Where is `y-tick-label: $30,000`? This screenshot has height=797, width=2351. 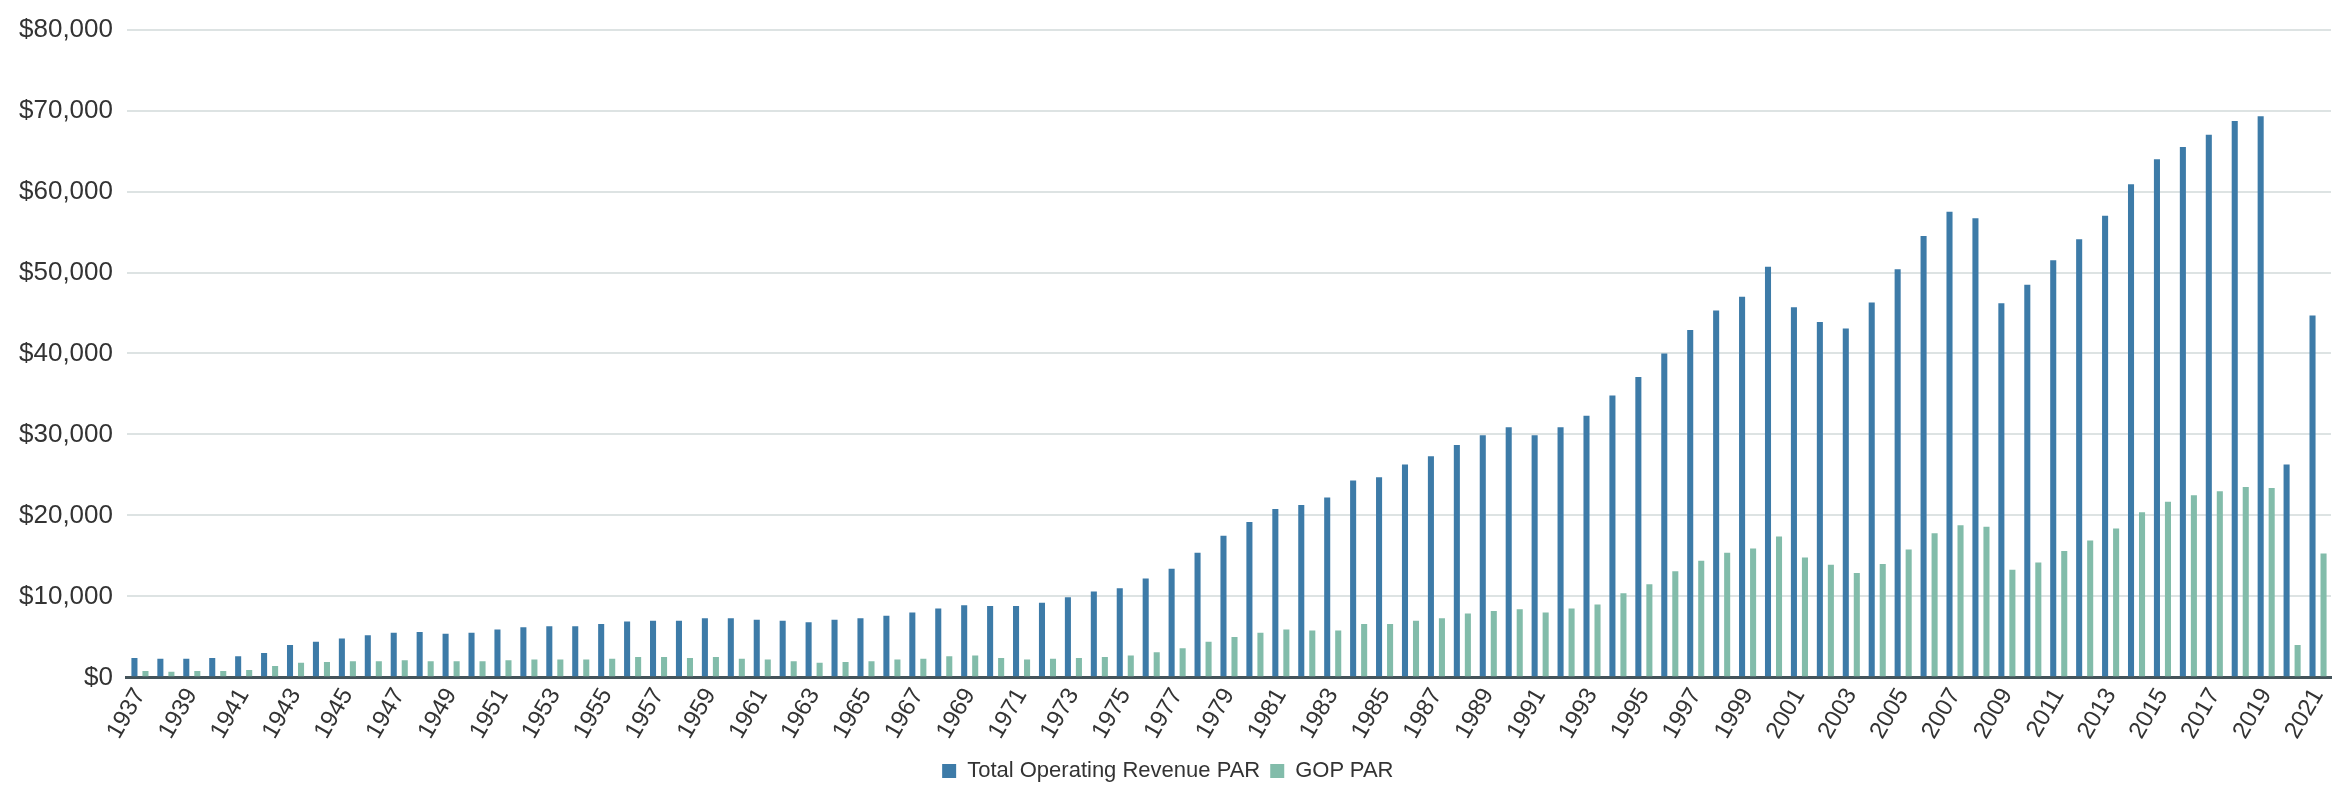
y-tick-label: $30,000 is located at coordinates (66, 432).